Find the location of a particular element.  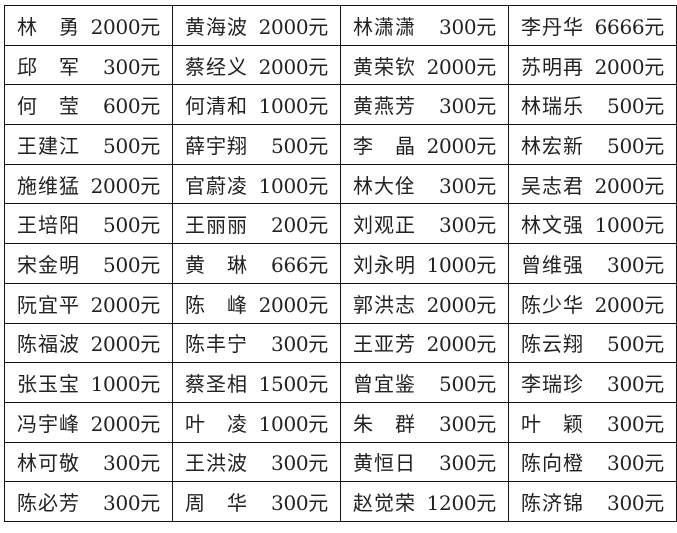

donor-name: 陈福波 is located at coordinates (48, 344).